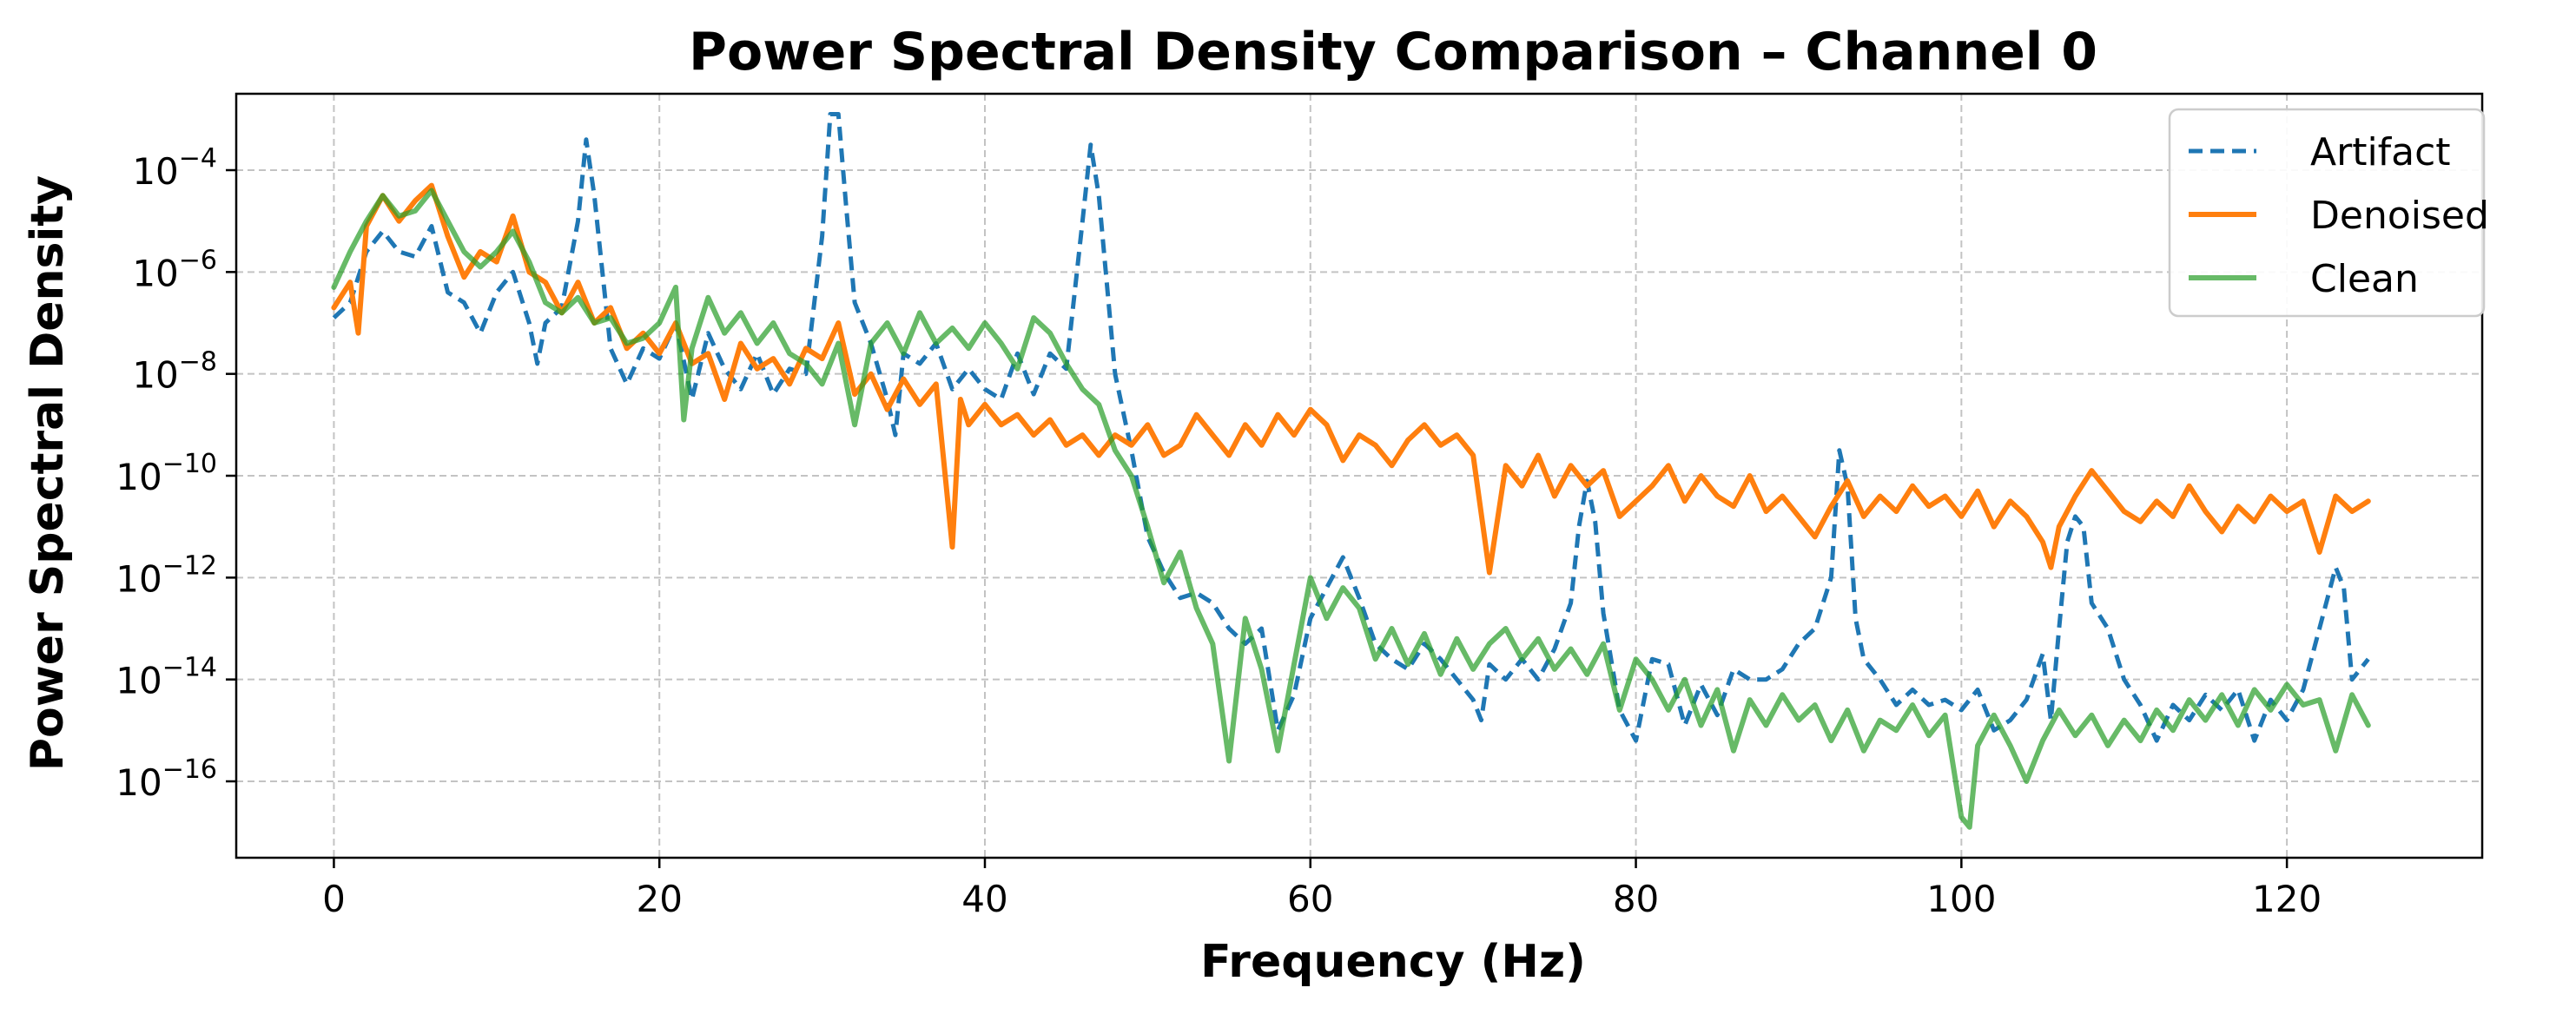 Image resolution: width=2576 pixels, height=1014 pixels. Describe the element at coordinates (1310, 899) in the screenshot. I see `x-tick-label: 60` at that location.